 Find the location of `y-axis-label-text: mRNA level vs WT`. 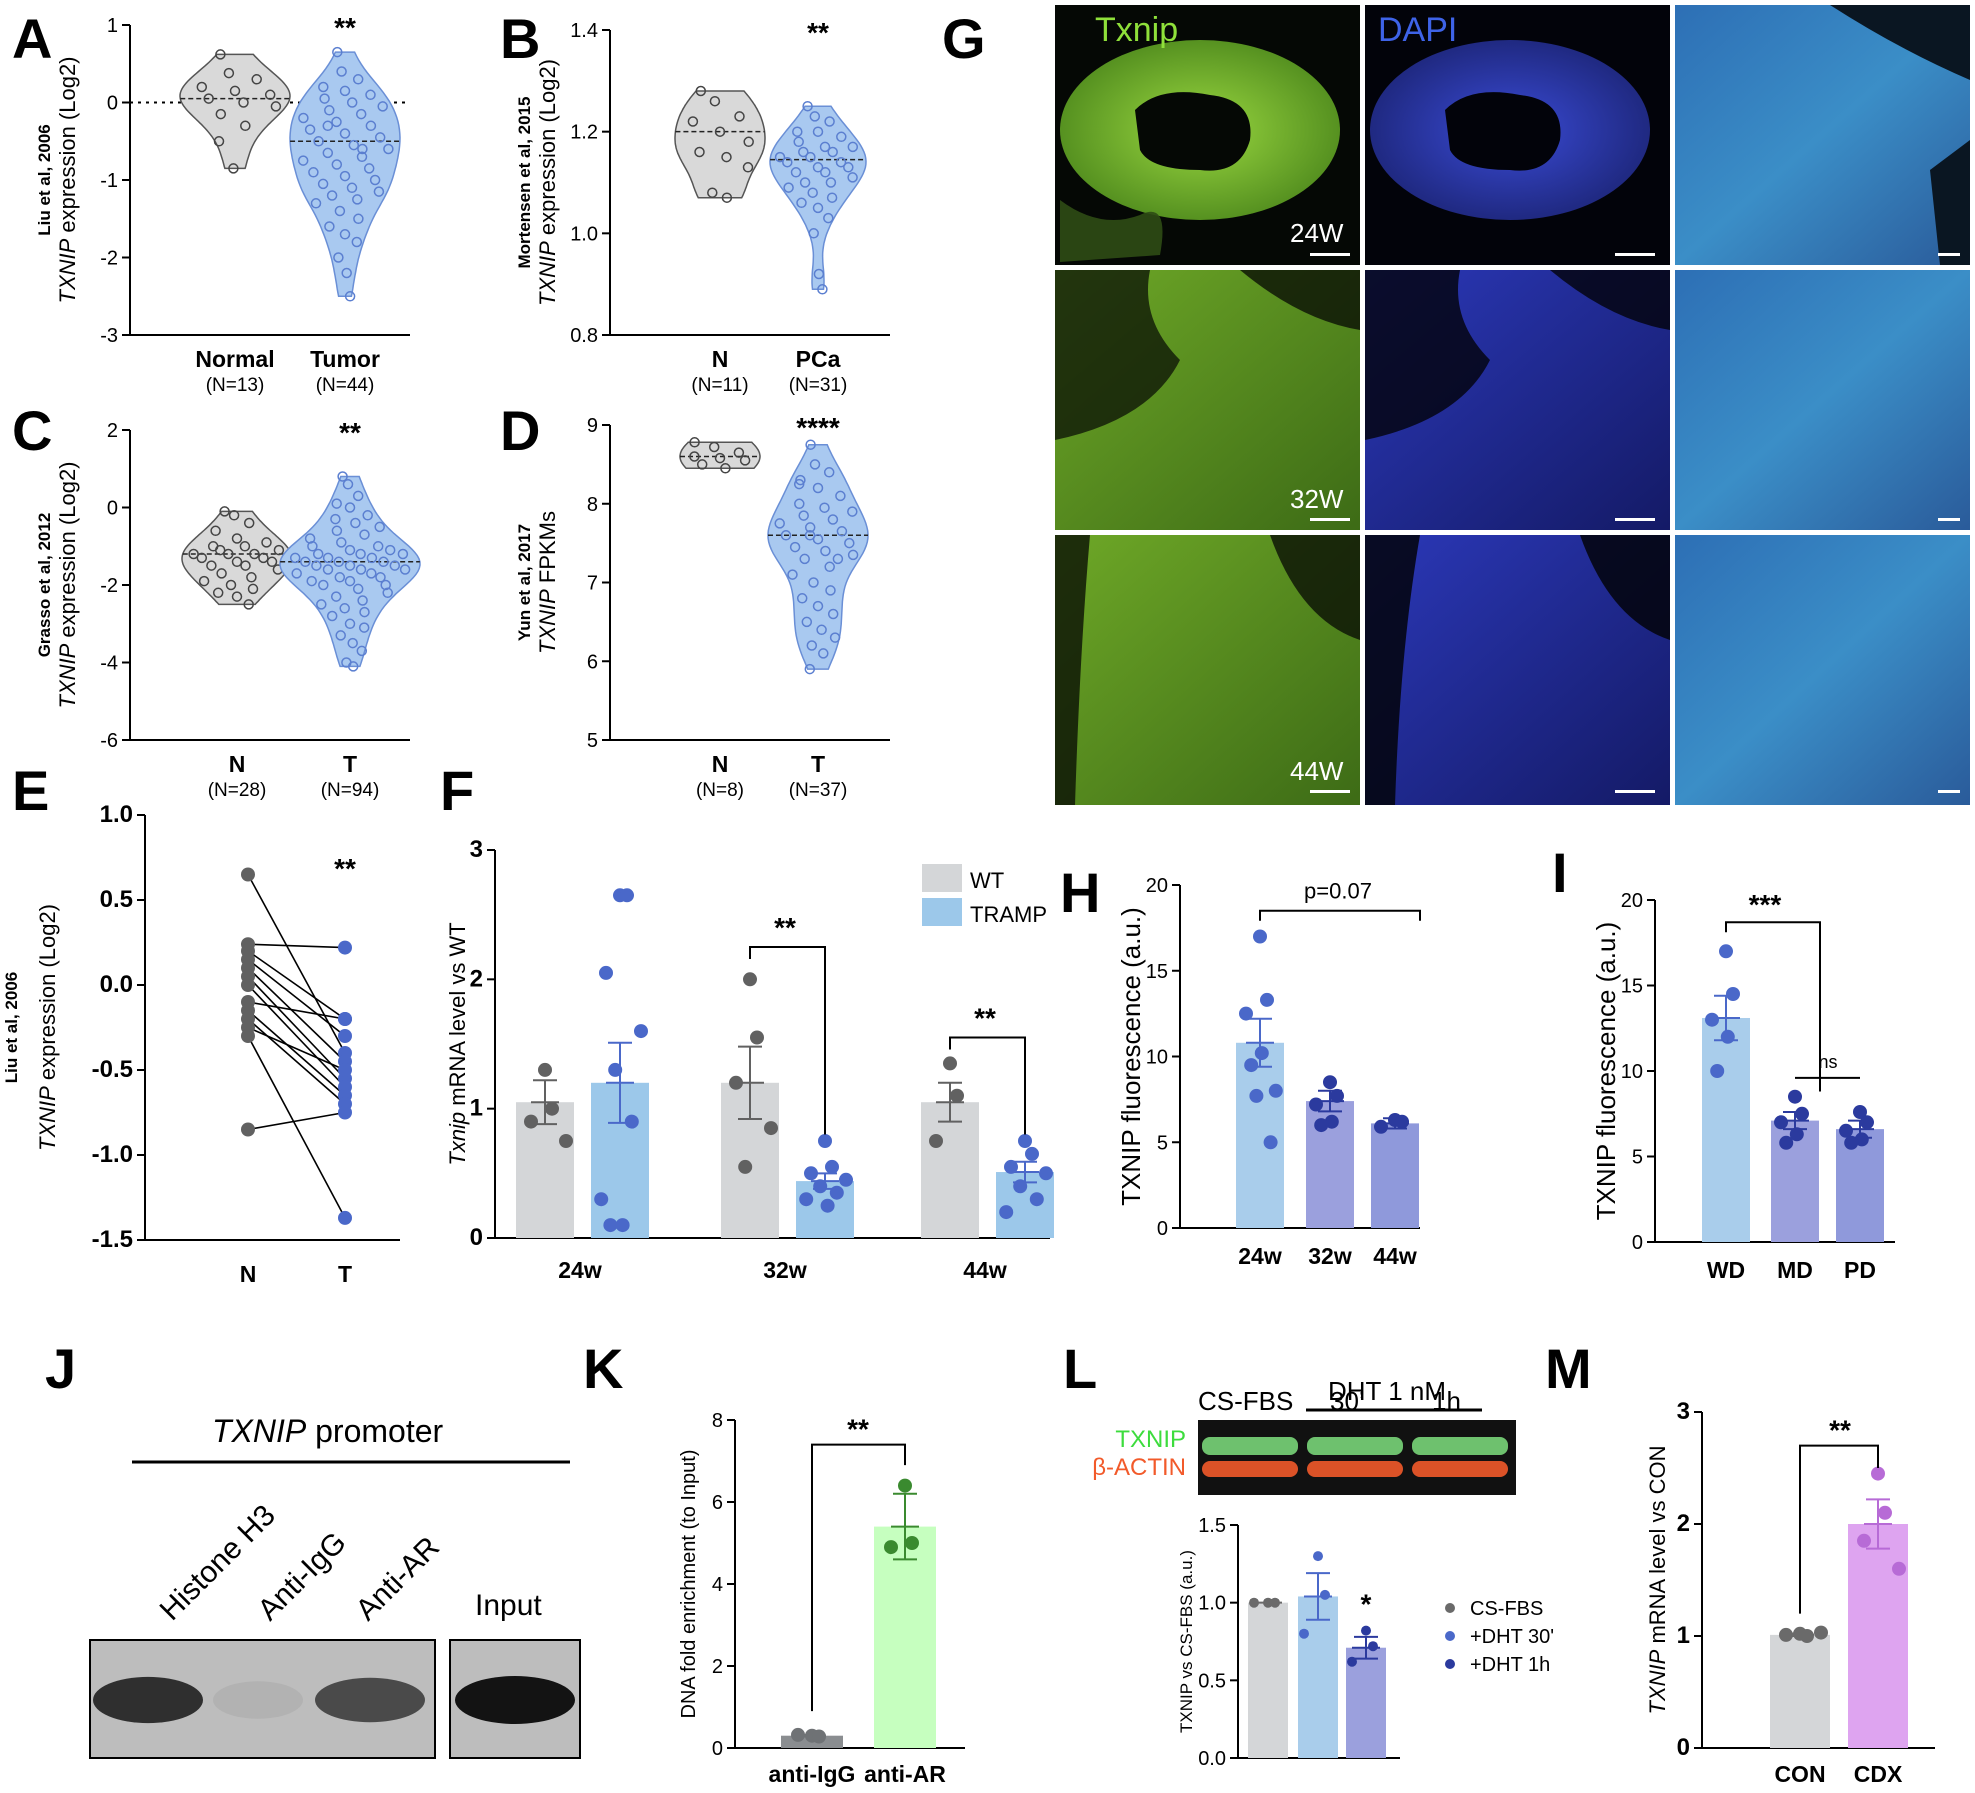

y-axis-label-text: mRNA level vs WT is located at coordinates (457, 1016).